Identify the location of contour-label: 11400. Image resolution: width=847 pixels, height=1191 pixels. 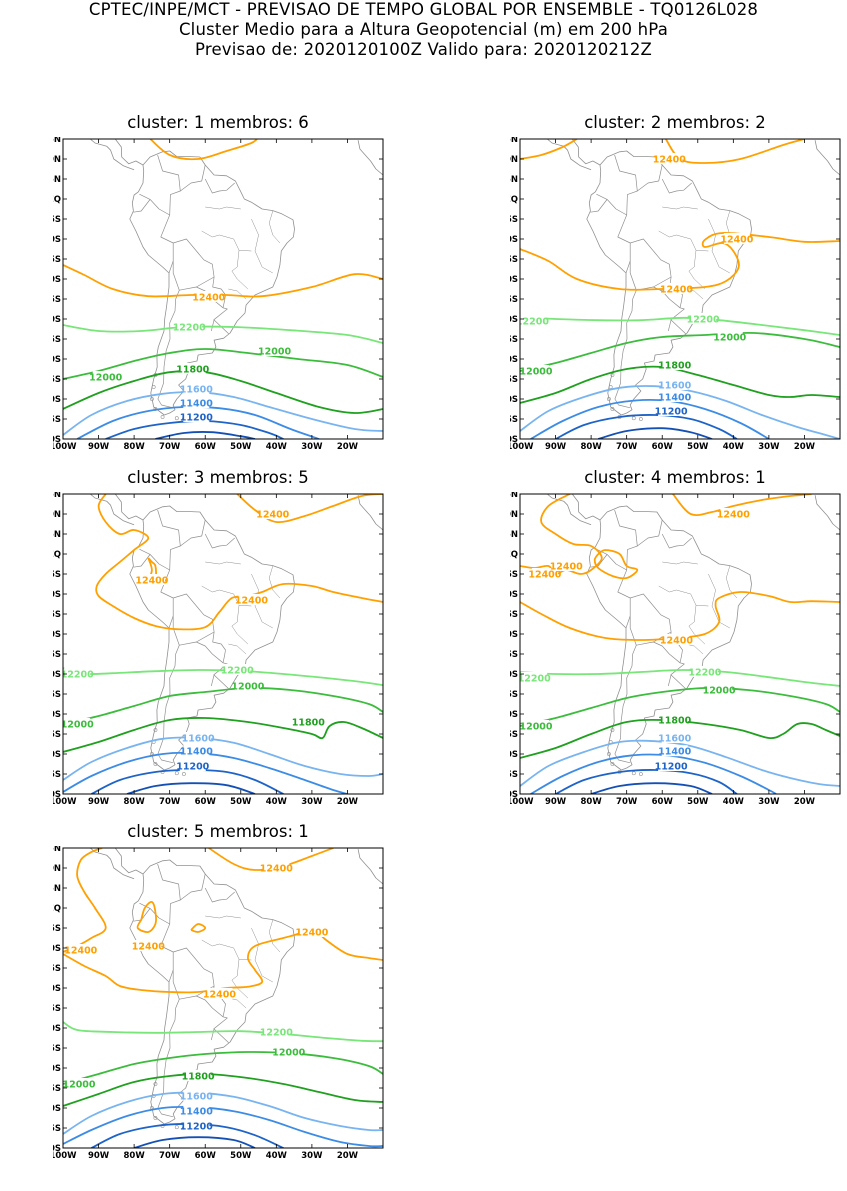
(196, 404).